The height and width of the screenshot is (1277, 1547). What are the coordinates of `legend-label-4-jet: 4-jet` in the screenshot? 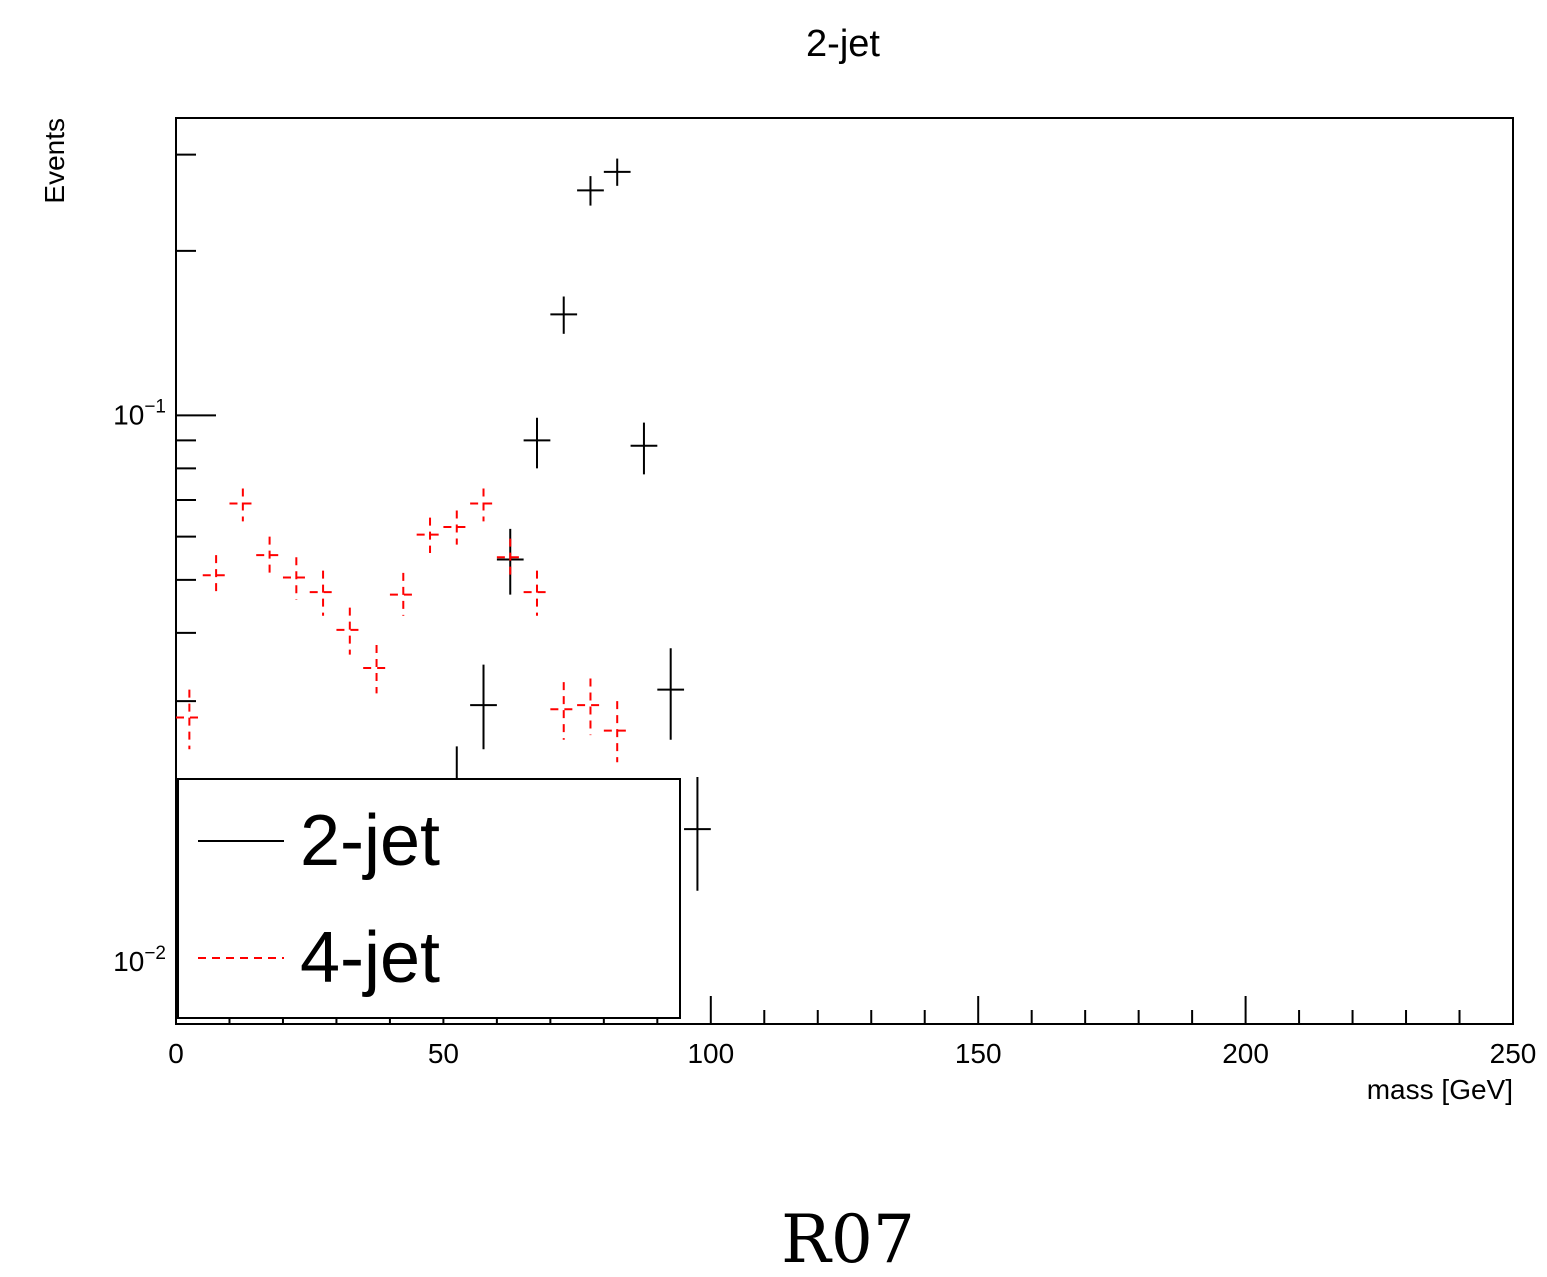 It's located at (370, 958).